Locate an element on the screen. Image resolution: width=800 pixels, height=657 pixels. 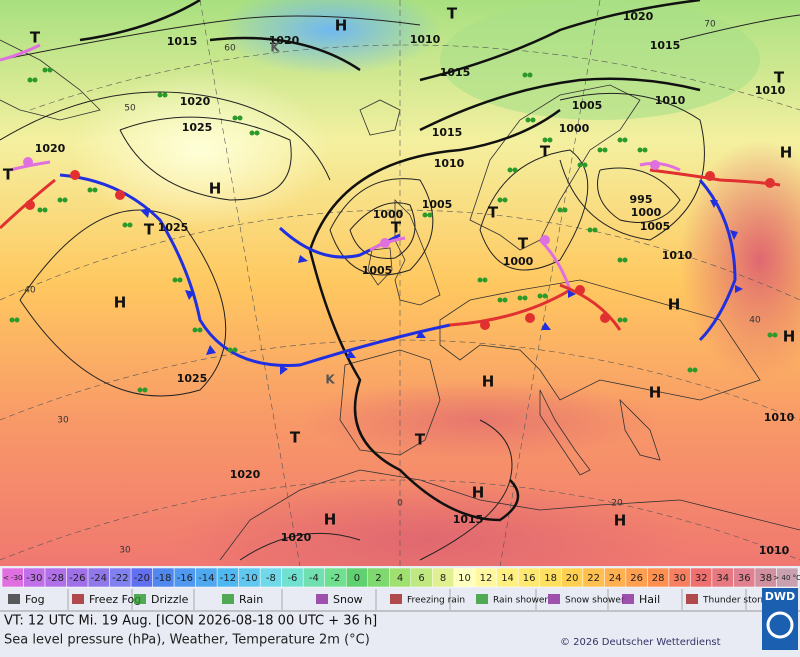
scale-label: -2 is located at coordinates (335, 578).